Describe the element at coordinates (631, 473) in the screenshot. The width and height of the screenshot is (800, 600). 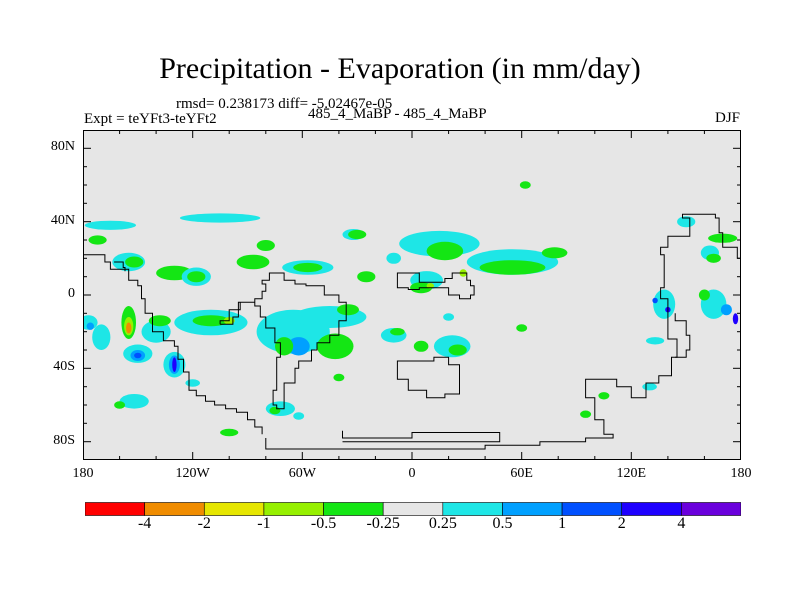
I see `x-tick-label: 120E` at that location.